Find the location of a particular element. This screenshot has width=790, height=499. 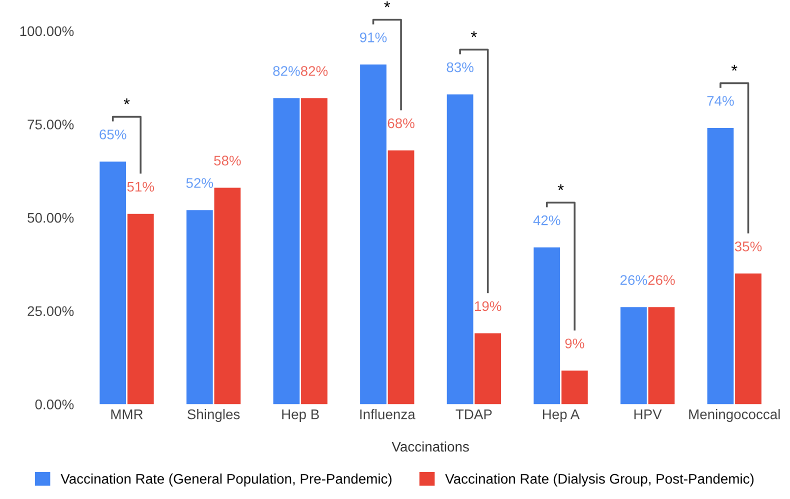

data-label: 19% is located at coordinates (488, 306).